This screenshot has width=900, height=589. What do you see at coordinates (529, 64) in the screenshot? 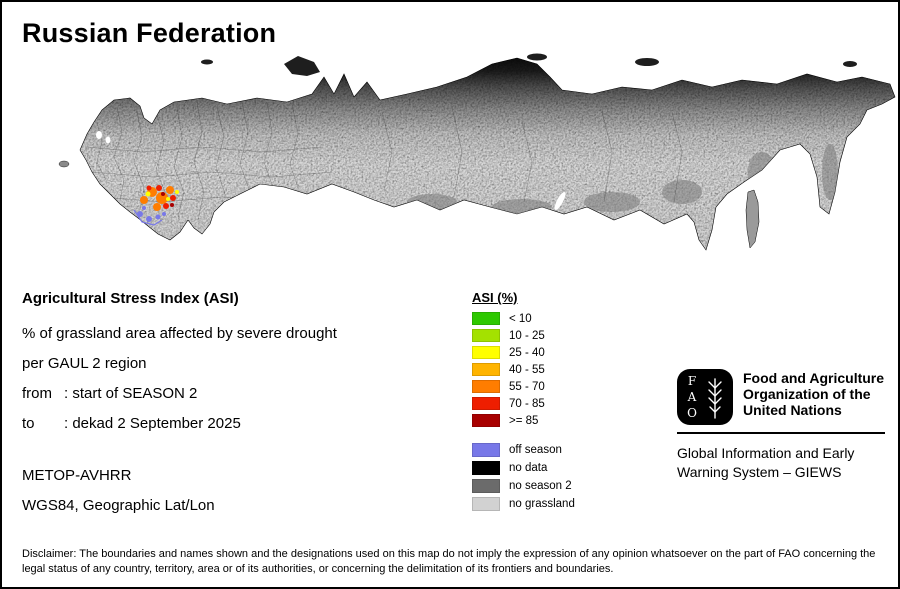
I see `arctic-islands` at bounding box center [529, 64].